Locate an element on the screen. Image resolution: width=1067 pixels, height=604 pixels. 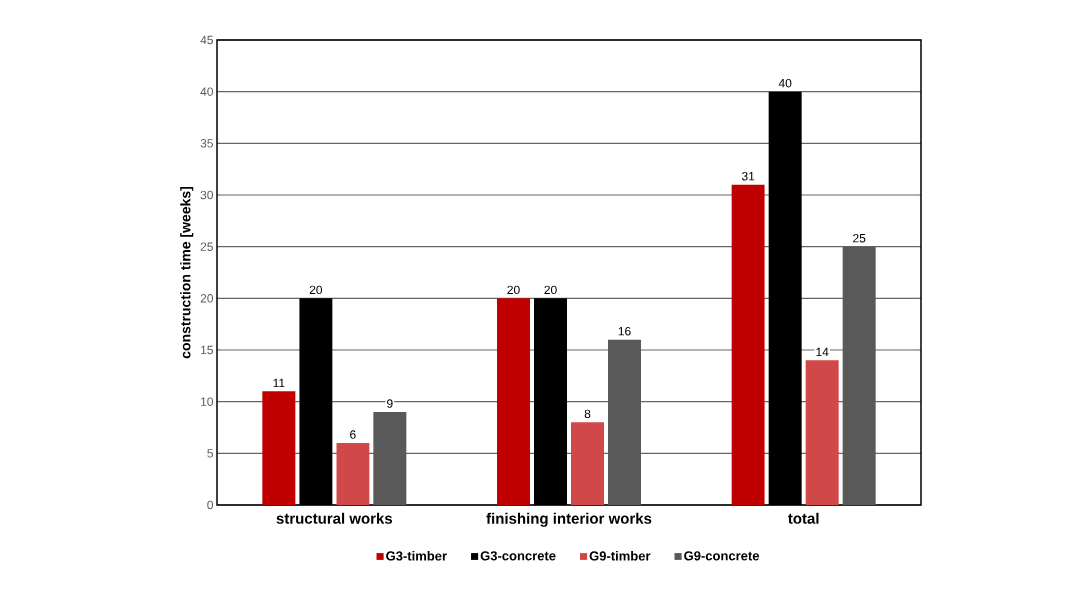
data-label: 8 is located at coordinates (587, 414).